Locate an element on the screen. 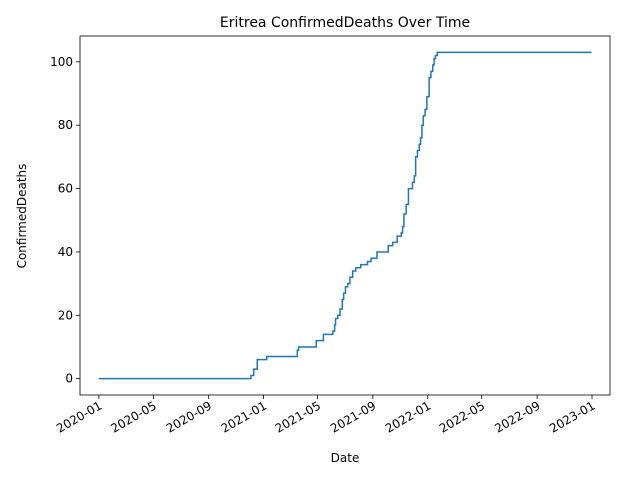 This screenshot has height=480, width=640. y-axis-label: ConfirmedDeaths is located at coordinates (22, 216).